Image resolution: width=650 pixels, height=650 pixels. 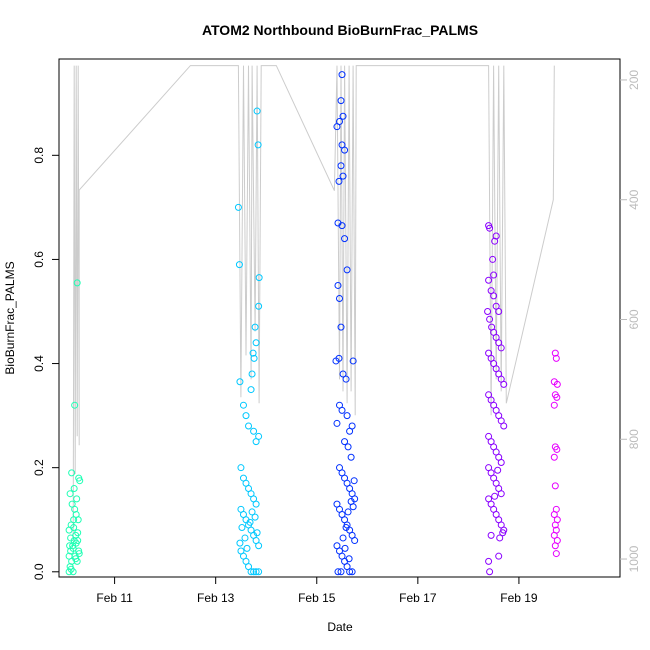 I want to click on y-axis: 0.0 0.2 0.4 0.6 0.8, so click(x=45, y=363).